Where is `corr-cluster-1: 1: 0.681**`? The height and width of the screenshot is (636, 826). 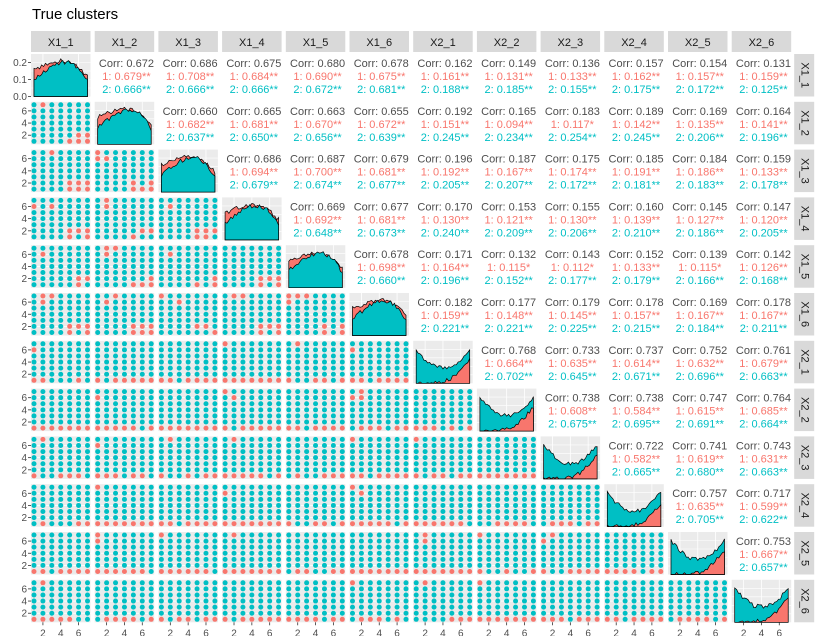
corr-cluster-1: 1: 0.681** is located at coordinates (254, 125).